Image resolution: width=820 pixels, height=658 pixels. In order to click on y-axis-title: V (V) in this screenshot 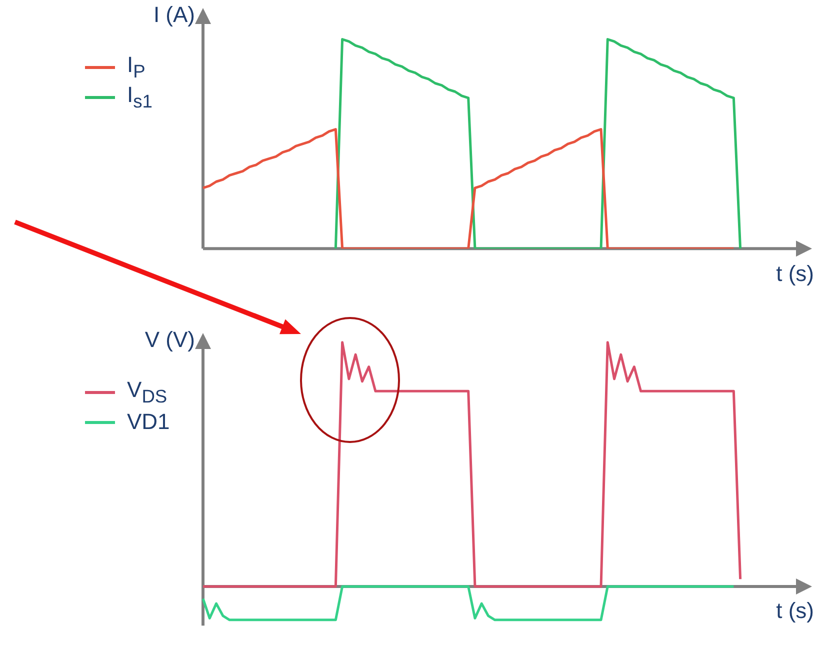, I will do `click(169, 340)`.